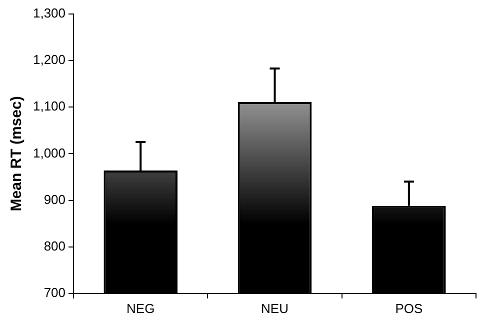 The image size is (484, 322). I want to click on y-tick-label: 1,000, so click(49, 152).